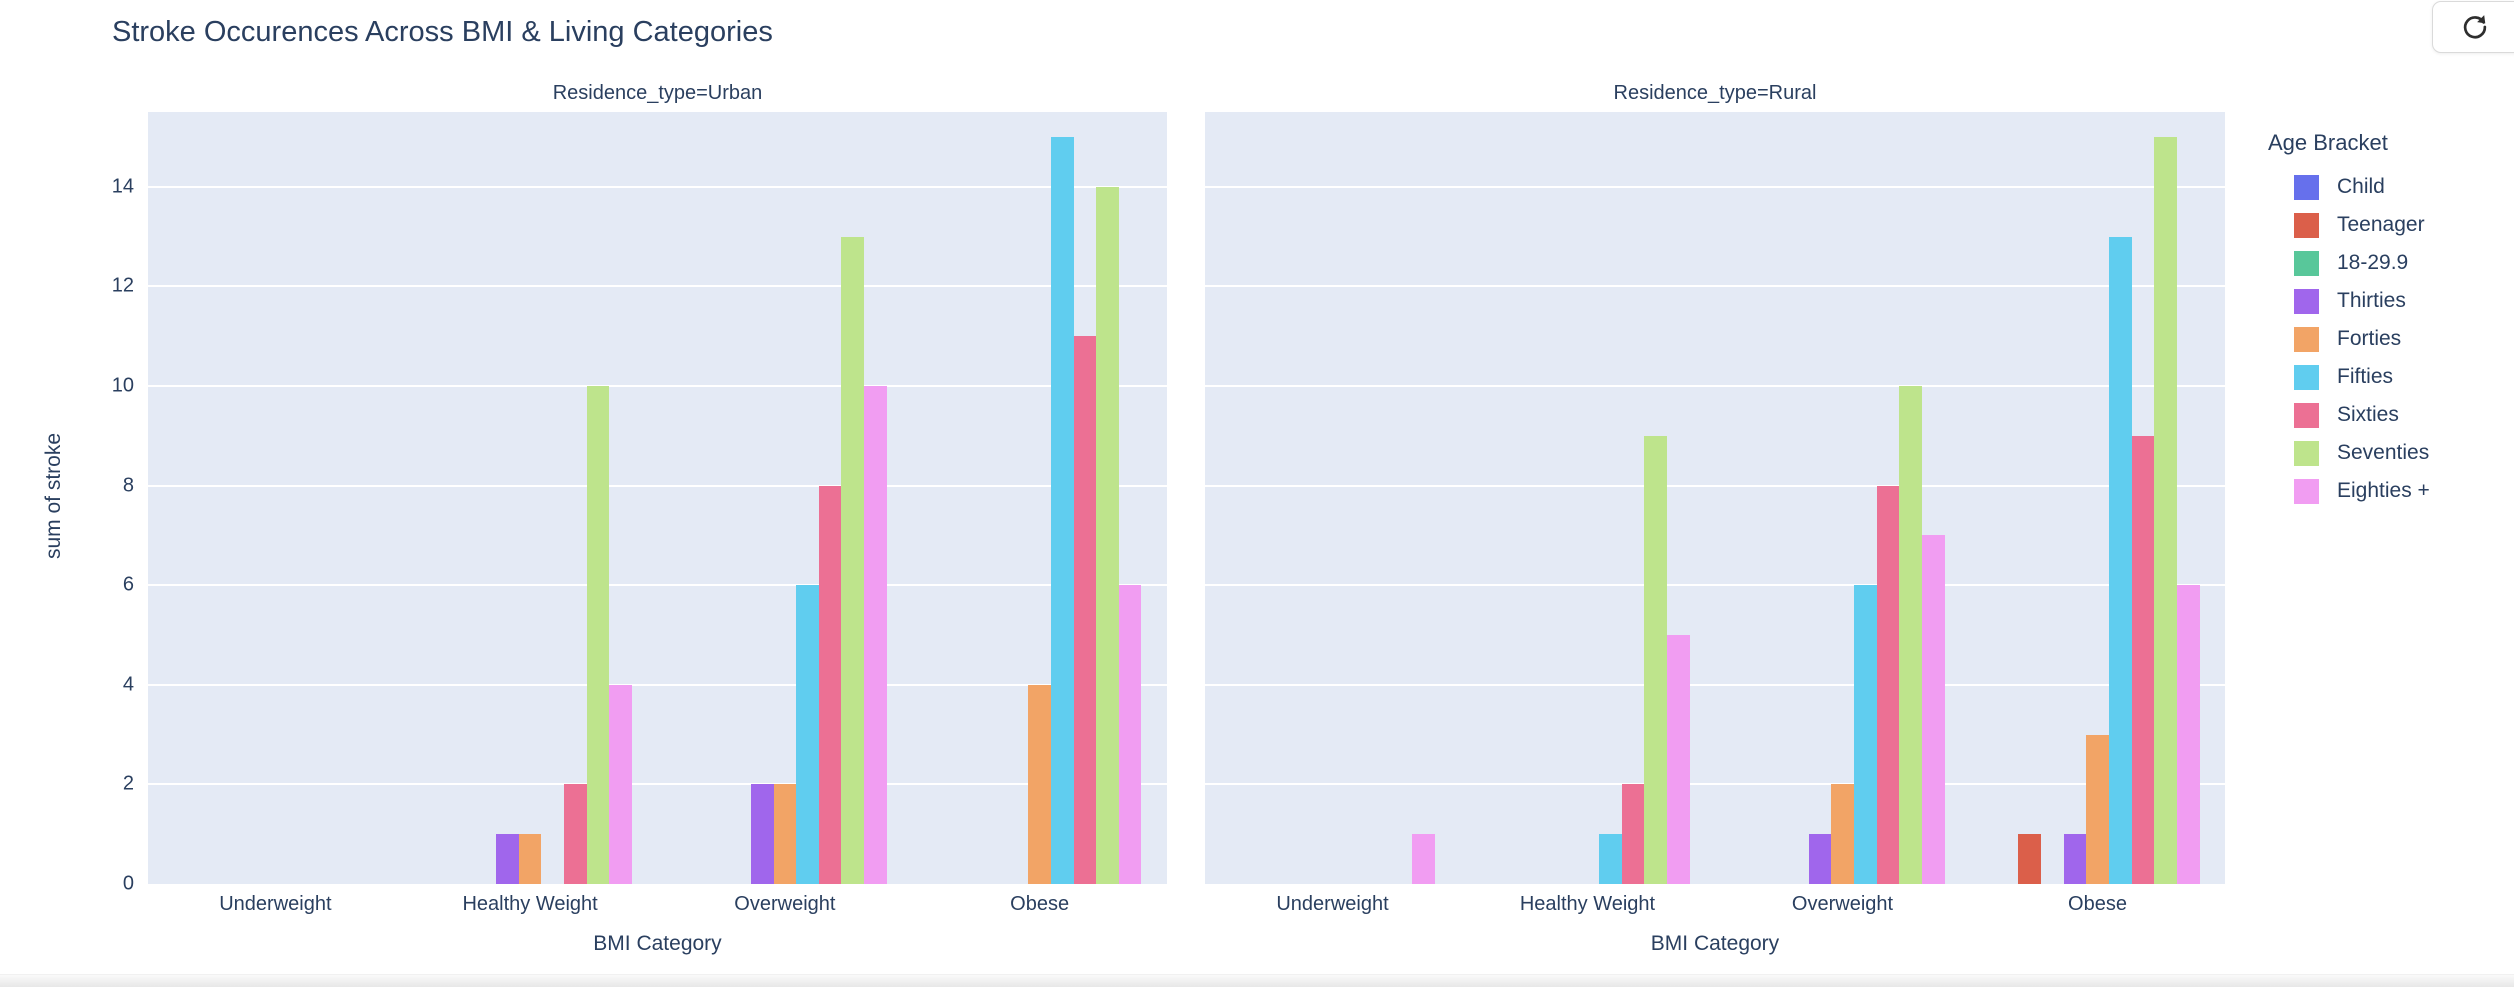  Describe the element at coordinates (2381, 224) in the screenshot. I see `legend-label: Teenager` at that location.